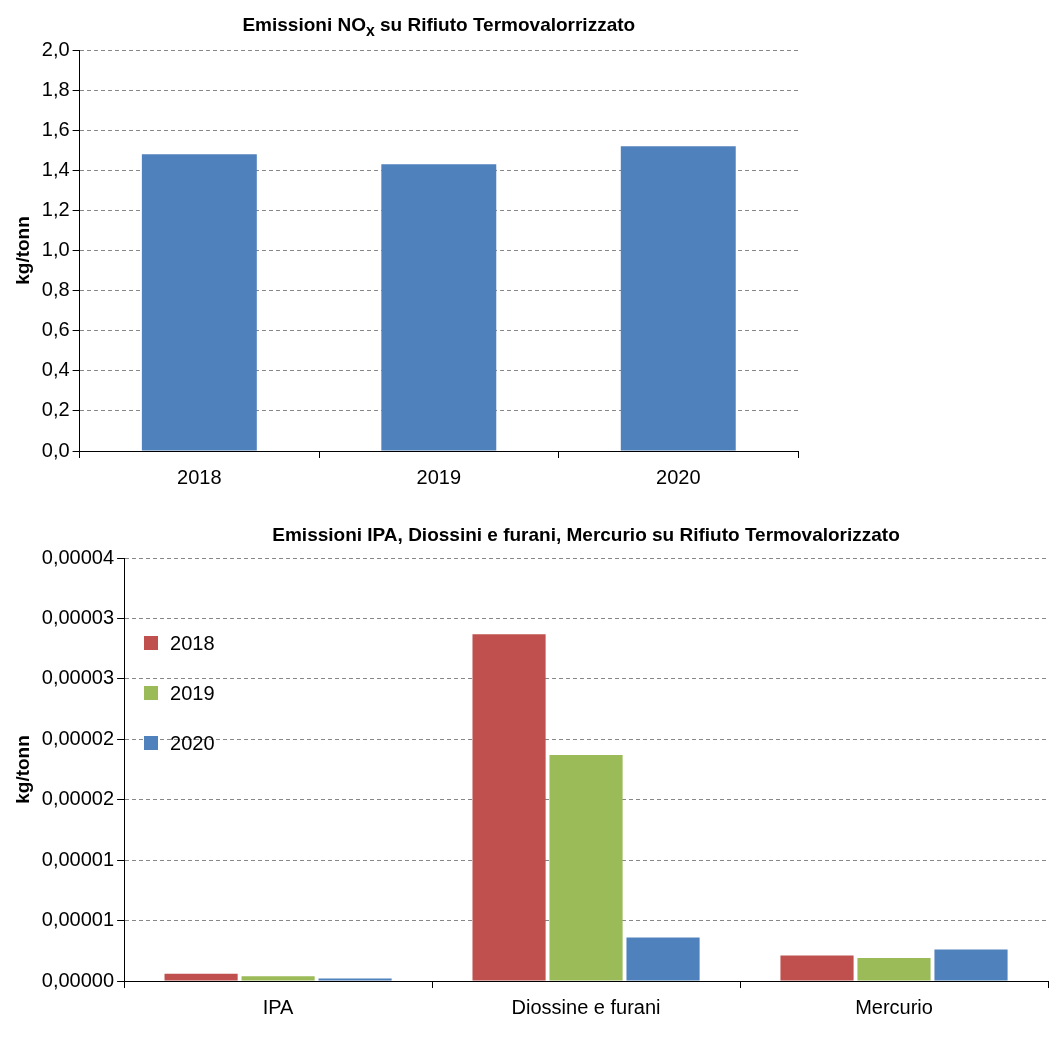 Image resolution: width=1049 pixels, height=1055 pixels. What do you see at coordinates (439, 476) in the screenshot?
I see `x-tick-label: 2019` at bounding box center [439, 476].